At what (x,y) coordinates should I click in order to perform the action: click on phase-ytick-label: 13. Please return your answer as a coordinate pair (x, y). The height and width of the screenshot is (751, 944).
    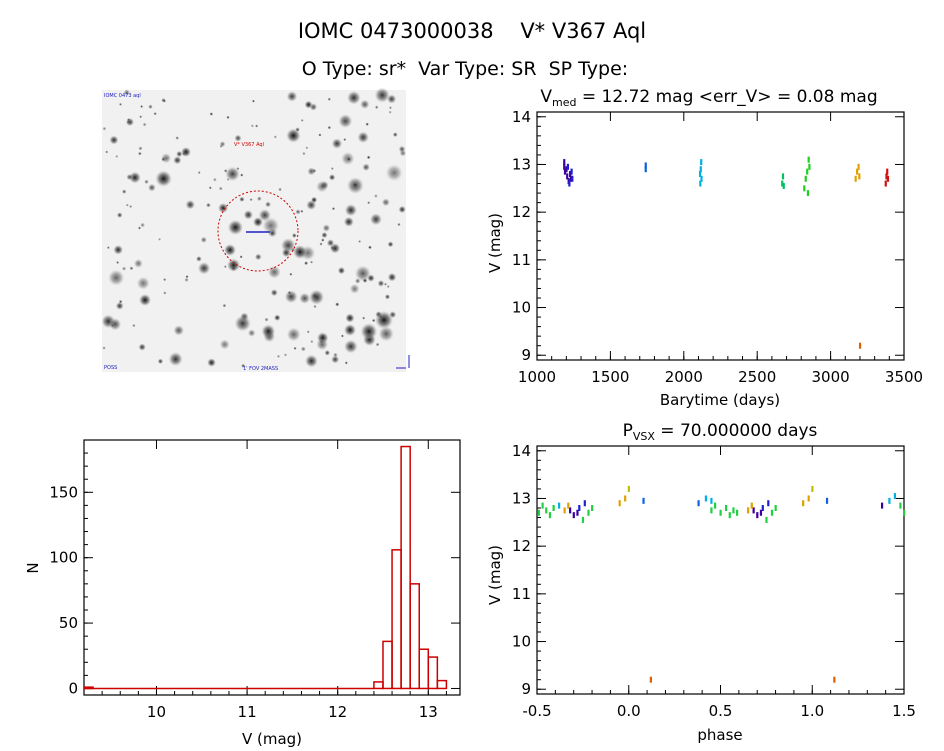
    Looking at the image, I should click on (521, 498).